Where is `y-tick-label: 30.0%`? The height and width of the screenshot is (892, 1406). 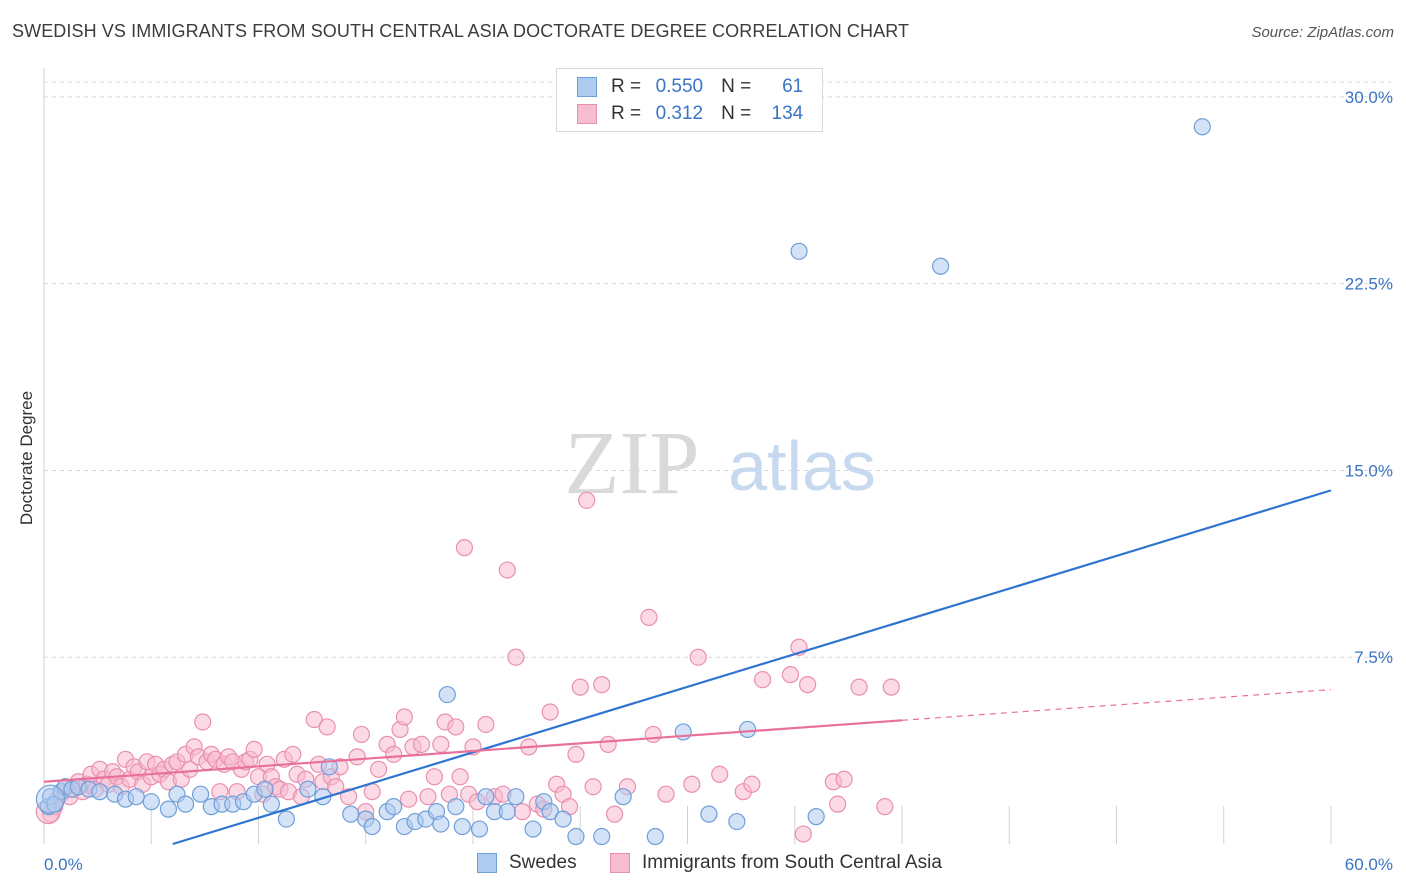
y-tick-label: 30.0% is located at coordinates (1369, 97).